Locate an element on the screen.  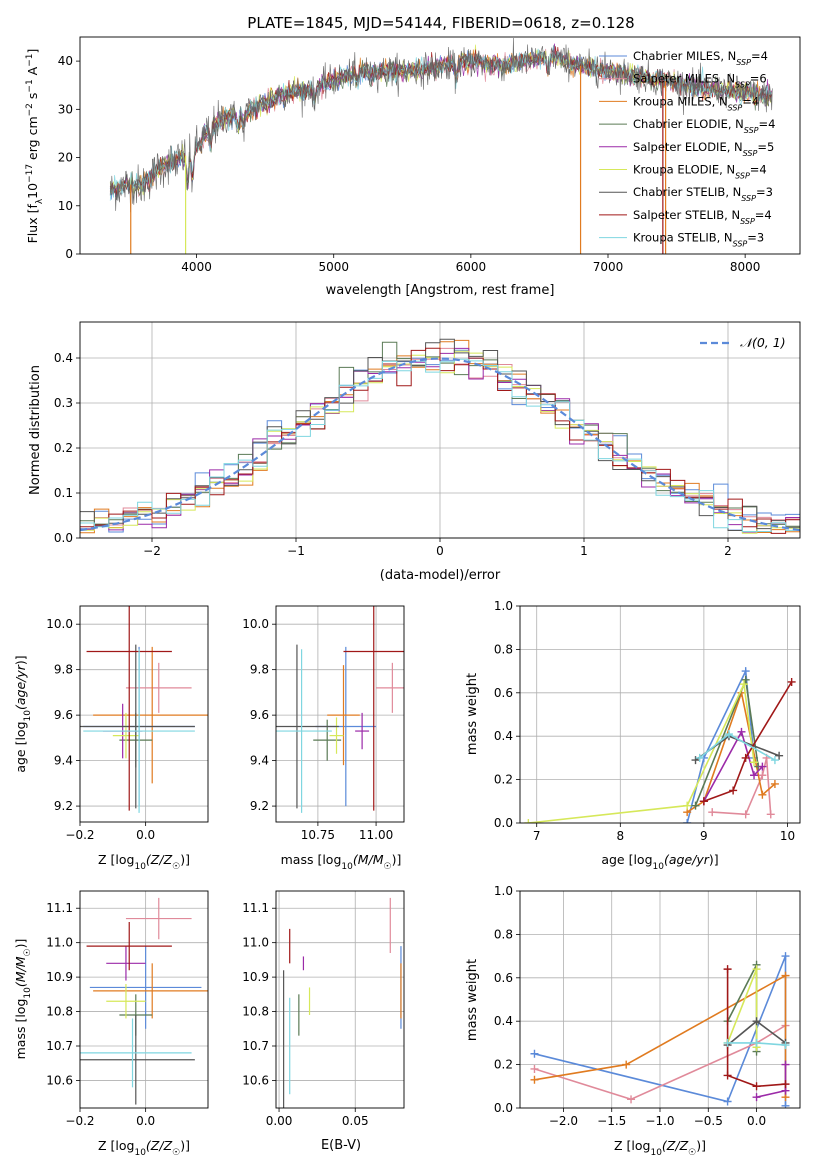
legend-label-name: Kroupa STELIB, N is located at coordinates (683, 238).